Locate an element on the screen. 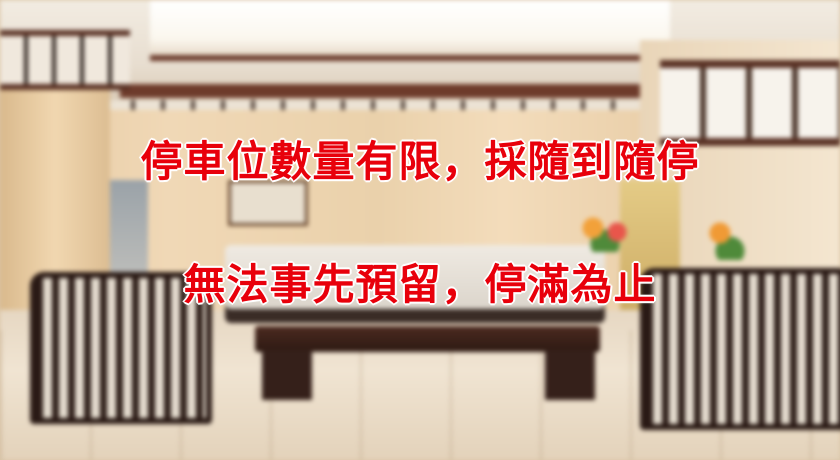 Image resolution: width=840 pixels, height=460 pixels. armchair-right is located at coordinates (740, 349).